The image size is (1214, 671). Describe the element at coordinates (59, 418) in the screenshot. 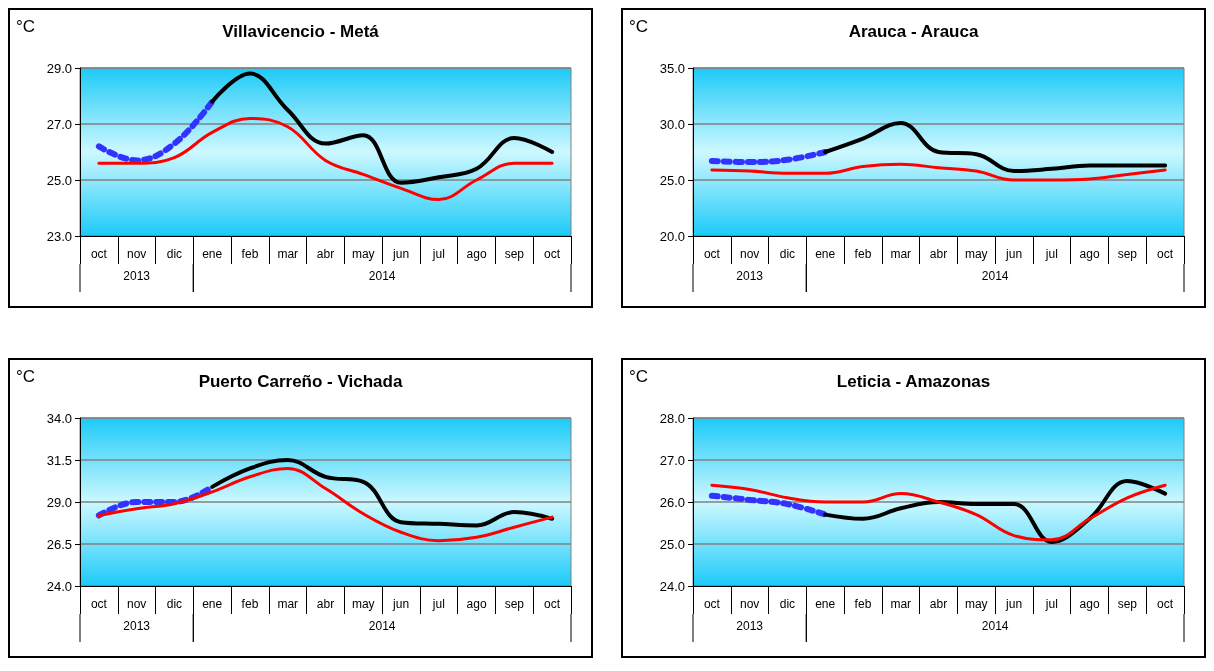

I see `y-tick-label: 34.0` at that location.